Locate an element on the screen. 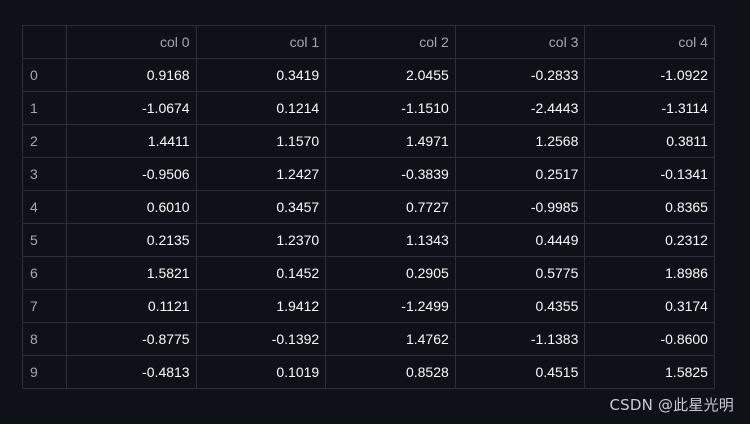 The width and height of the screenshot is (750, 424). row-index: 8 is located at coordinates (44, 339).